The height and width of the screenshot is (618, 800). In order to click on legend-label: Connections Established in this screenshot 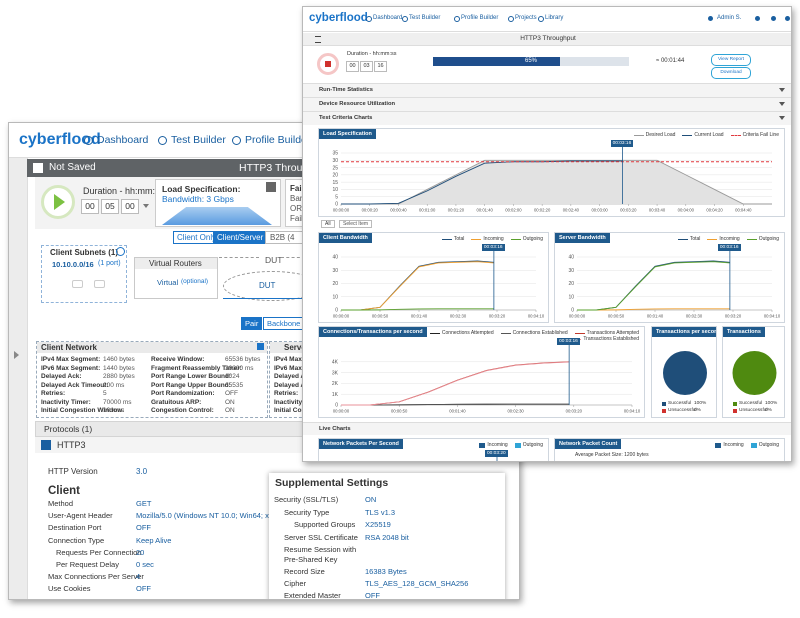, I will do `click(540, 333)`.